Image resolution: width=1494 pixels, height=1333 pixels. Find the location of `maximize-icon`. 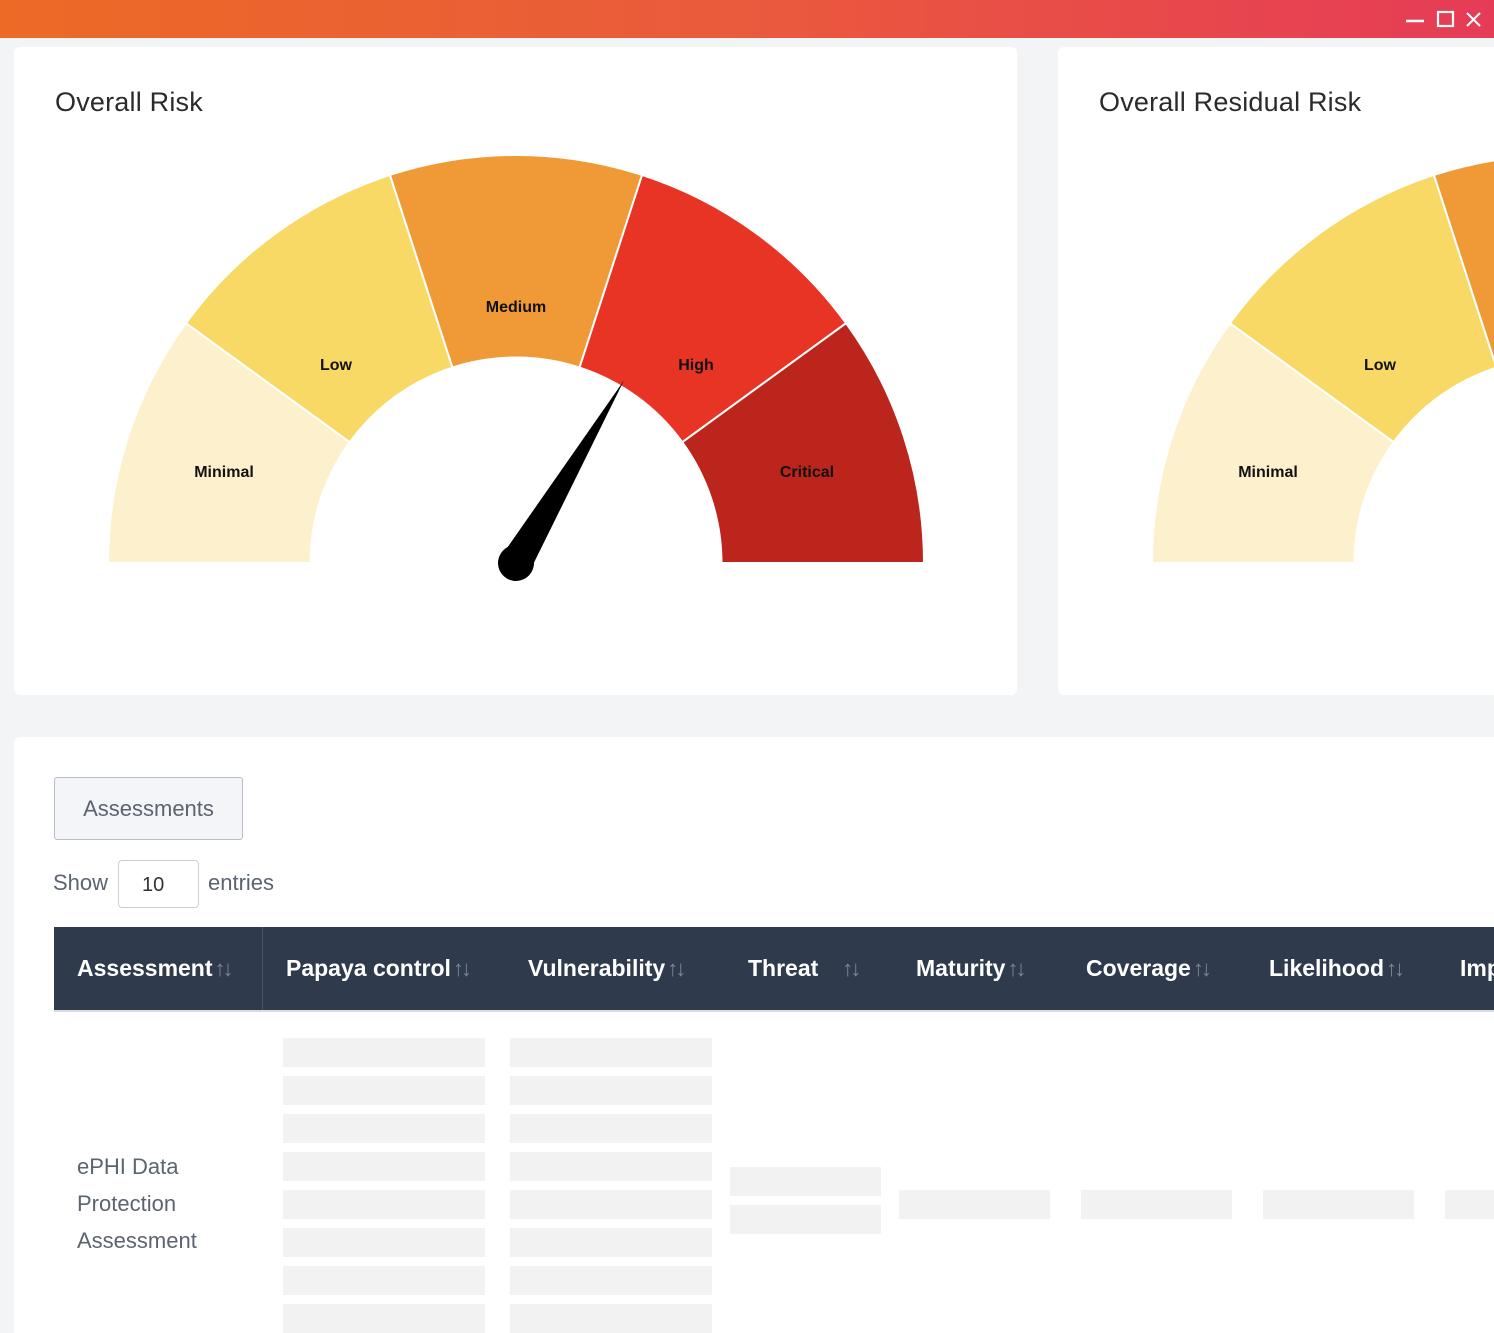

maximize-icon is located at coordinates (1446, 19).